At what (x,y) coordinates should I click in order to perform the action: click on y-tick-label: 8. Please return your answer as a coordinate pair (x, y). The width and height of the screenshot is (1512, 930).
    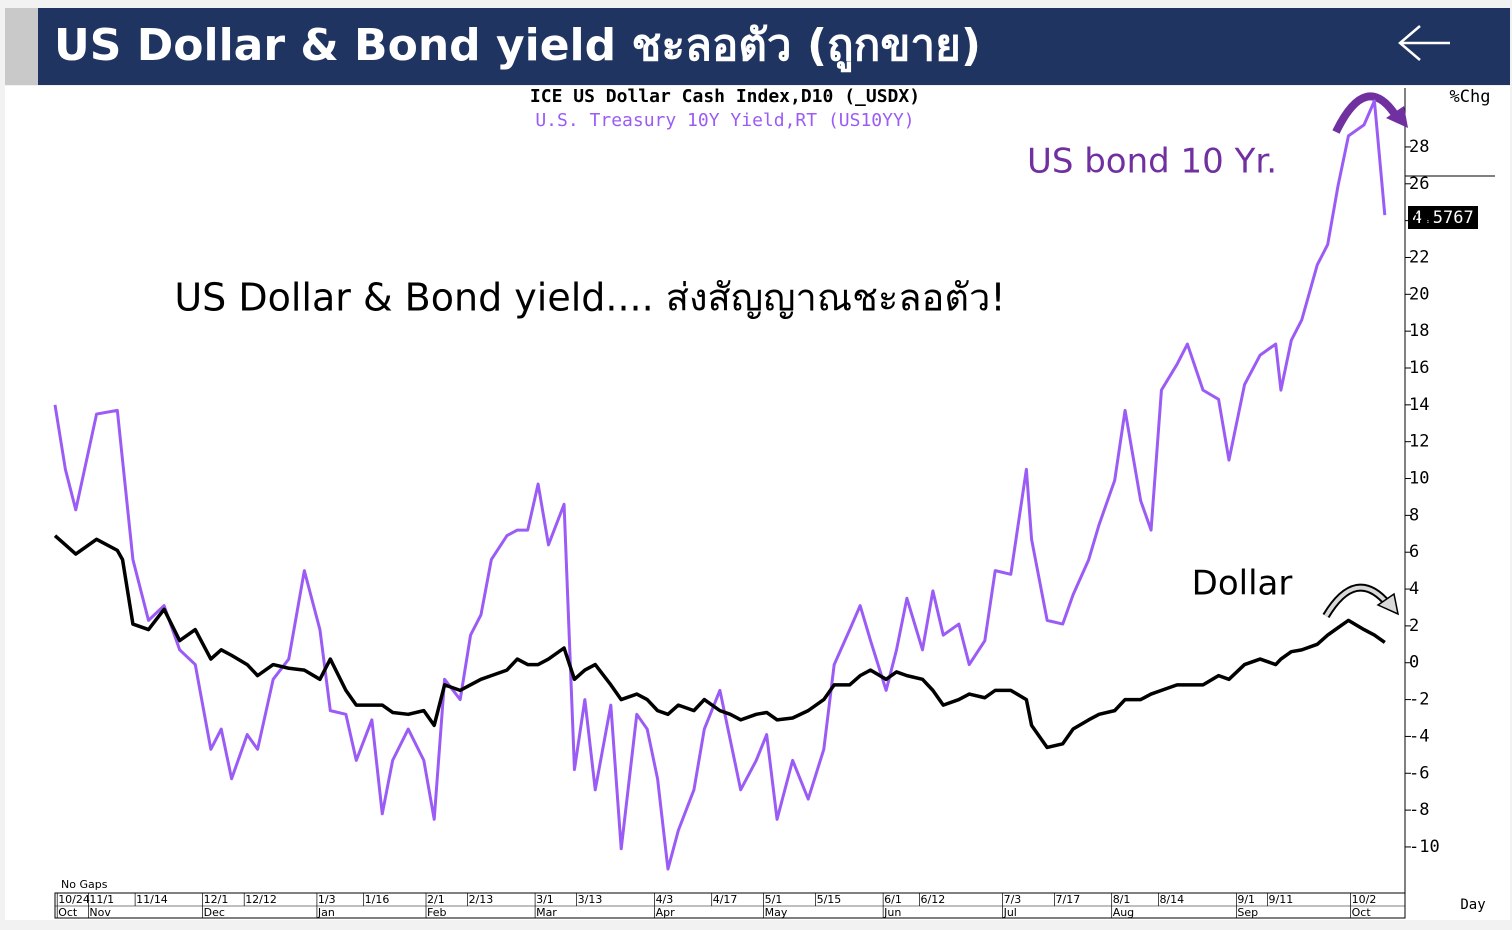
    Looking at the image, I should click on (1414, 515).